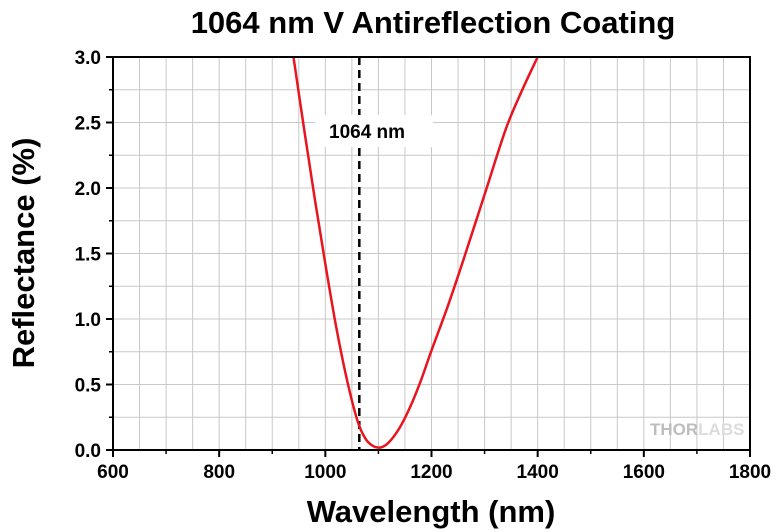  Describe the element at coordinates (431, 472) in the screenshot. I see `x-tick-label: 1200` at that location.